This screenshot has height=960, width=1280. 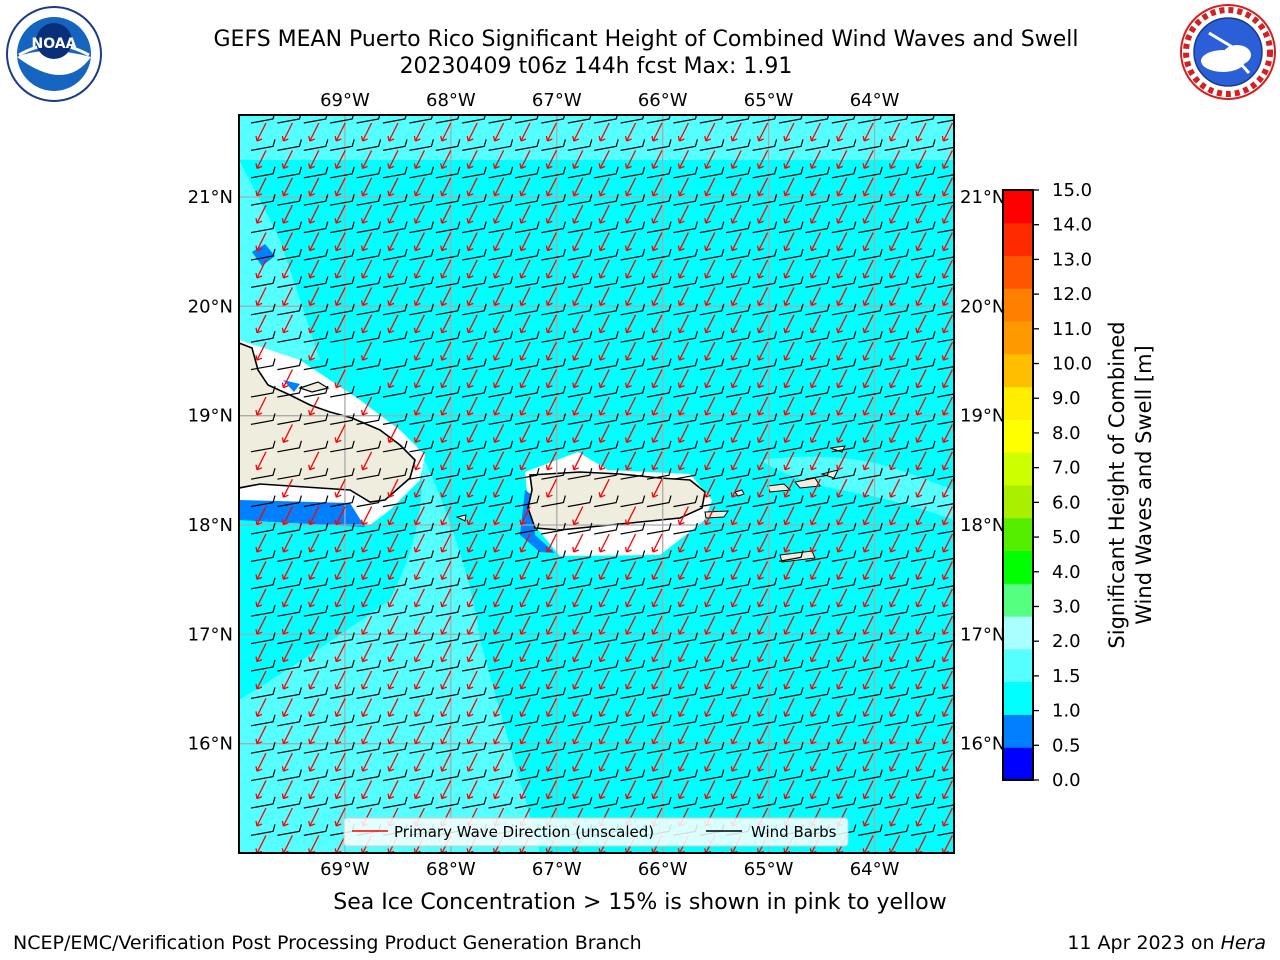 What do you see at coordinates (1018, 764) in the screenshot?
I see `colorbar-segment` at bounding box center [1018, 764].